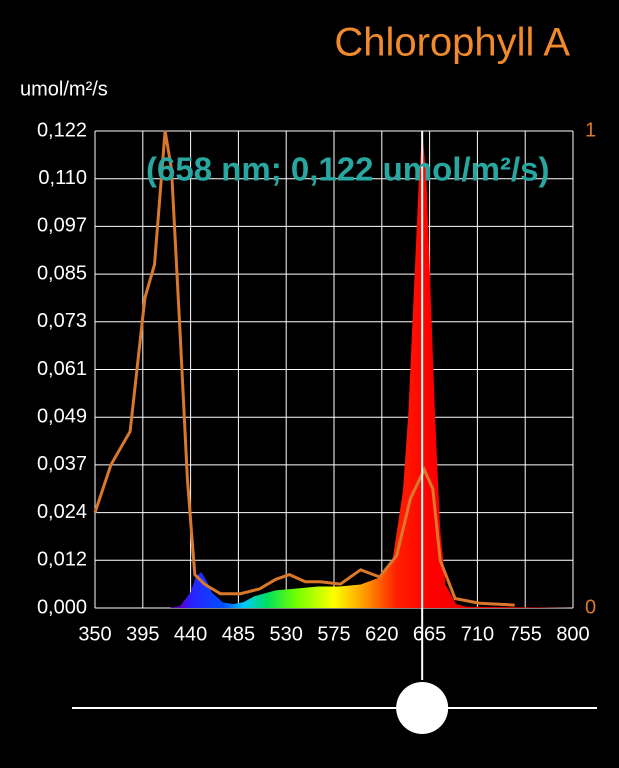 The image size is (619, 768). Describe the element at coordinates (62, 512) in the screenshot. I see `y-tick-label: 0,024` at that location.